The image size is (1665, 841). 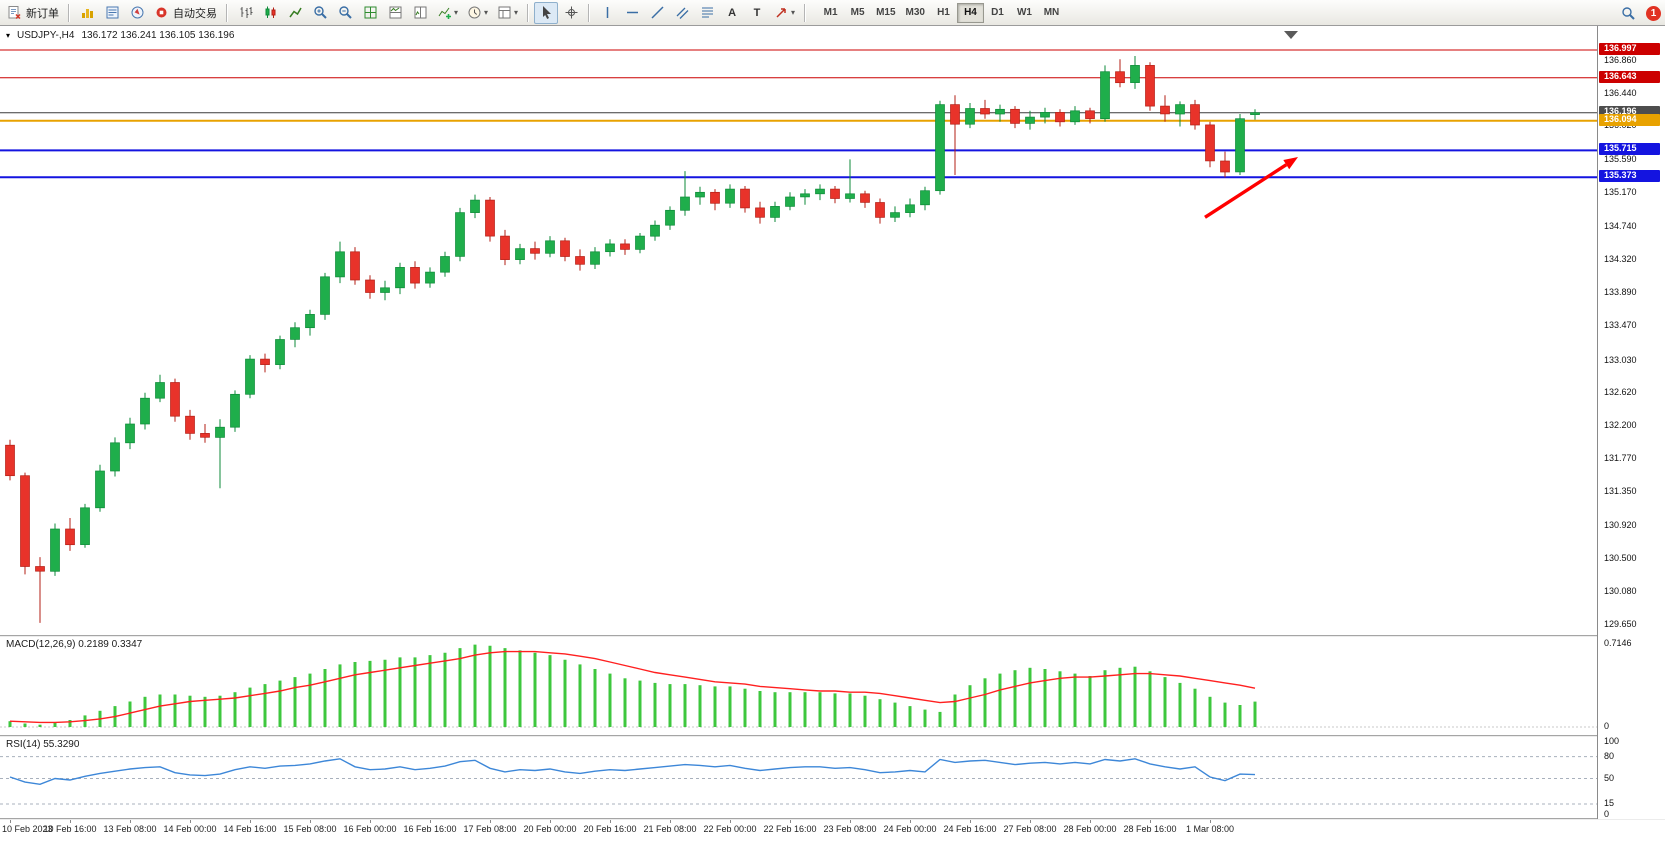 I want to click on price-axis-label: 130.500, so click(x=1620, y=558).